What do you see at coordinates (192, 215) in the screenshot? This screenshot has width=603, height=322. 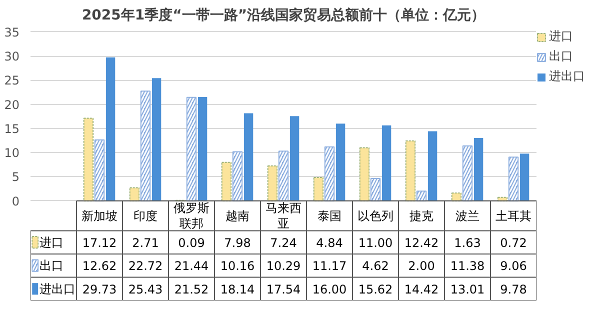 I see `x-tick-label: 俄罗斯联邦` at bounding box center [192, 215].